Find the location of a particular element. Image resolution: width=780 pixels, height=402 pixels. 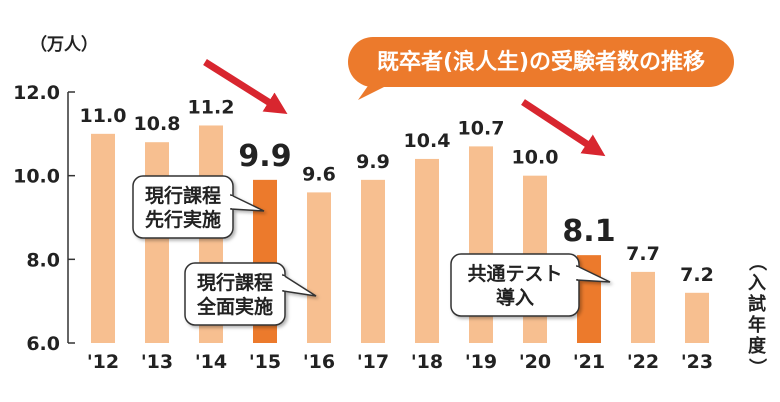

x-tick-label: '23 is located at coordinates (697, 362).